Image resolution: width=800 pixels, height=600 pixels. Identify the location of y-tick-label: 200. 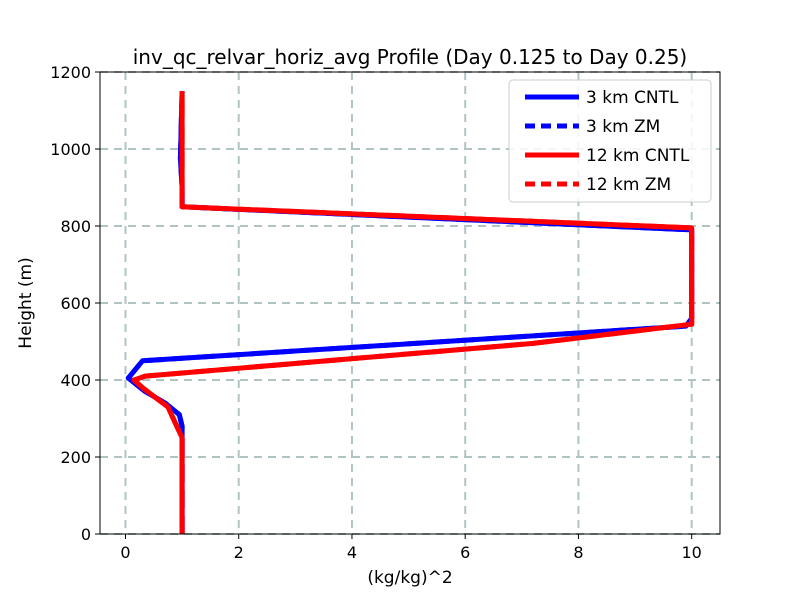
(75, 457).